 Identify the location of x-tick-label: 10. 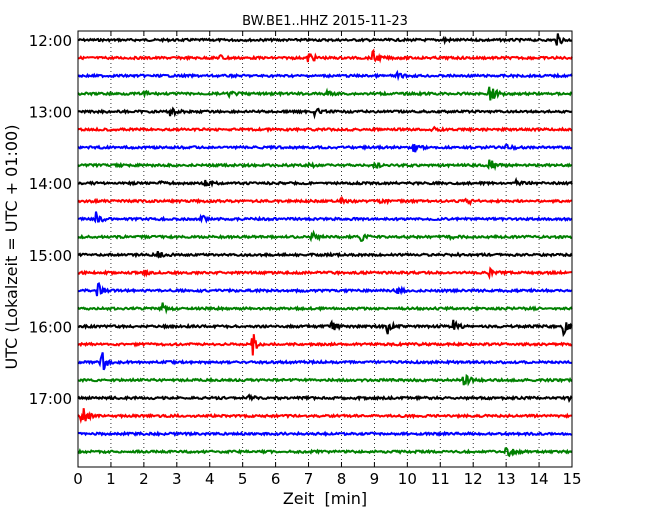
(407, 479).